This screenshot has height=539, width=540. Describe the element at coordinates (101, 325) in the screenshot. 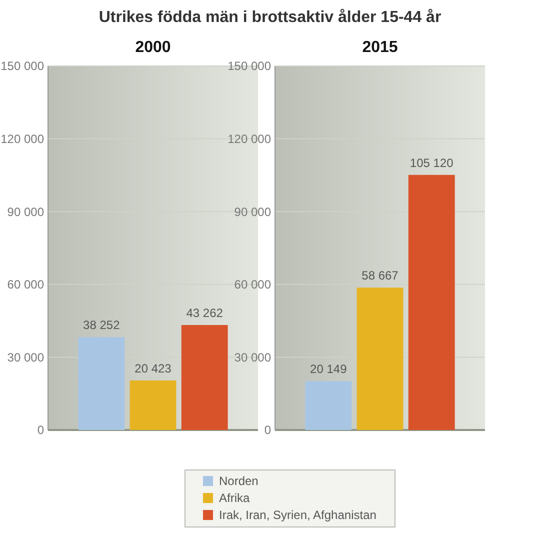

I see `data-label: 38 252` at that location.